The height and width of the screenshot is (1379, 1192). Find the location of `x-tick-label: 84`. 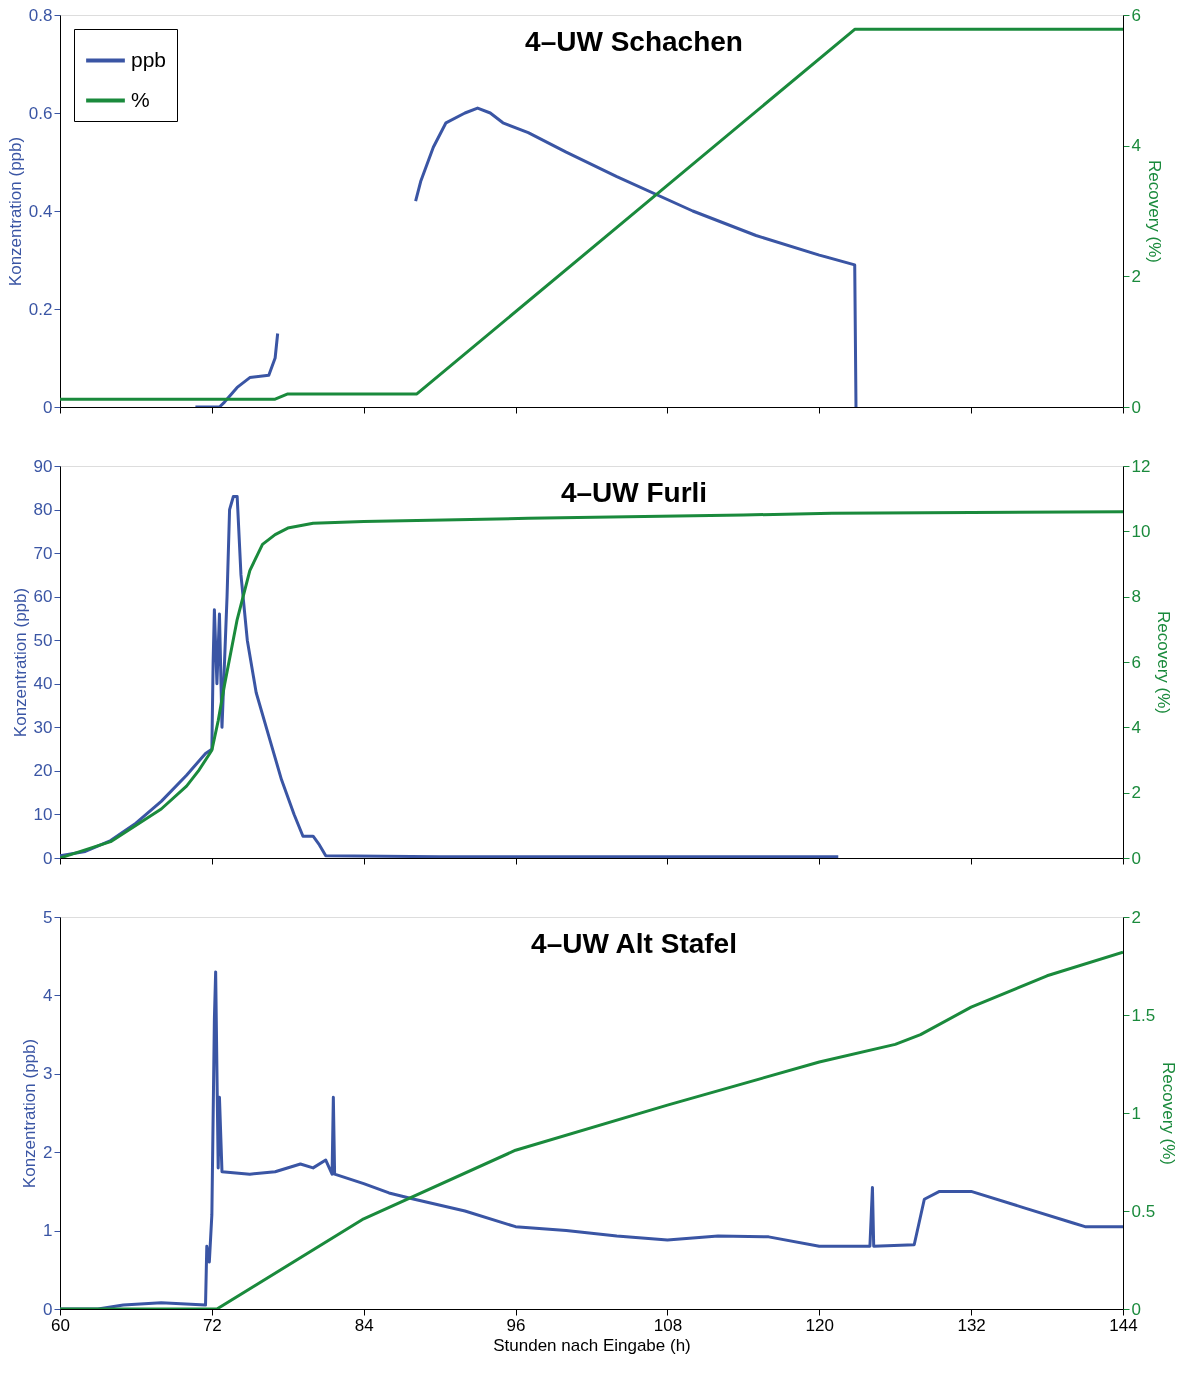

x-tick-label: 84 is located at coordinates (364, 1325).